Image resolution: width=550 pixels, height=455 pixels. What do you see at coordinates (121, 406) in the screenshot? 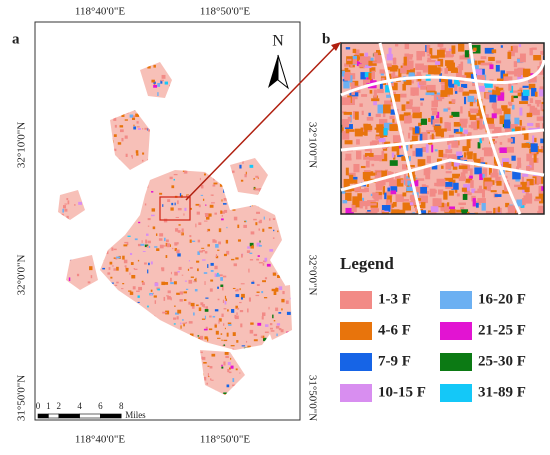
I see `scale-tick-label: 8` at bounding box center [121, 406].